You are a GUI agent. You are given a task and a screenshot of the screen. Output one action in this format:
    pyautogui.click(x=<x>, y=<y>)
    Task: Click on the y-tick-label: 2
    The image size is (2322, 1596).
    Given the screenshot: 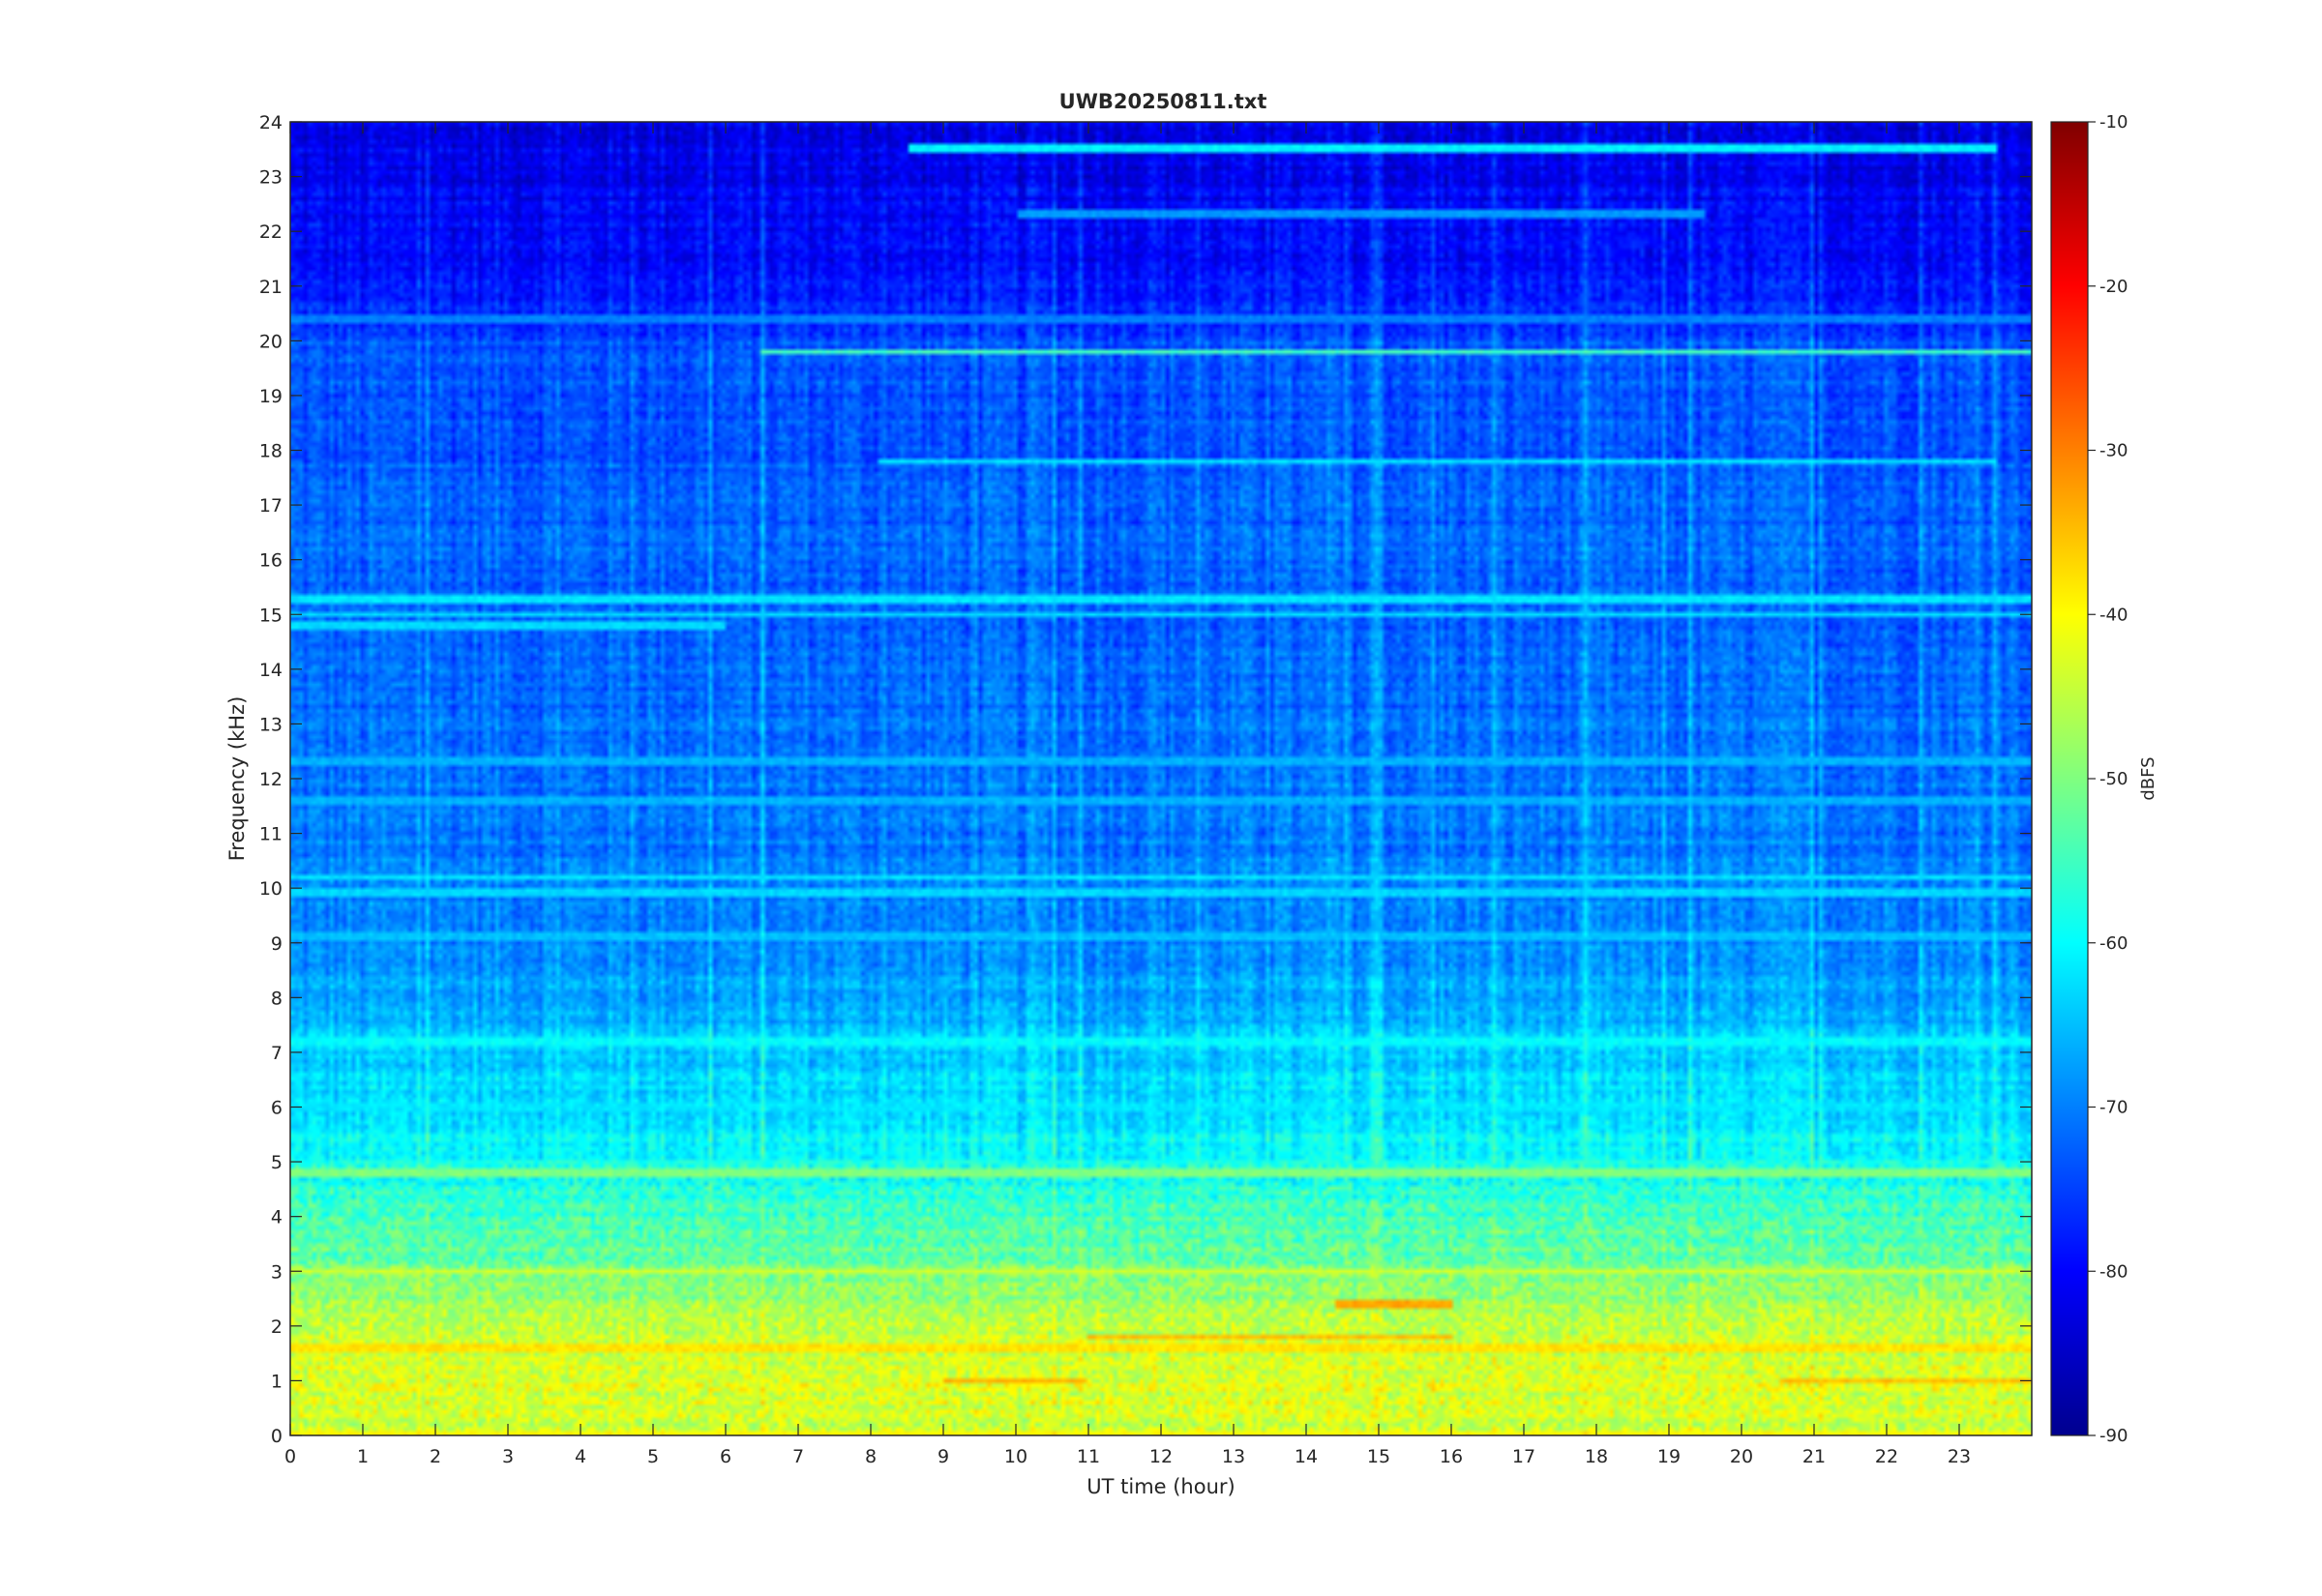 What is the action you would take?
    pyautogui.click(x=277, y=1327)
    